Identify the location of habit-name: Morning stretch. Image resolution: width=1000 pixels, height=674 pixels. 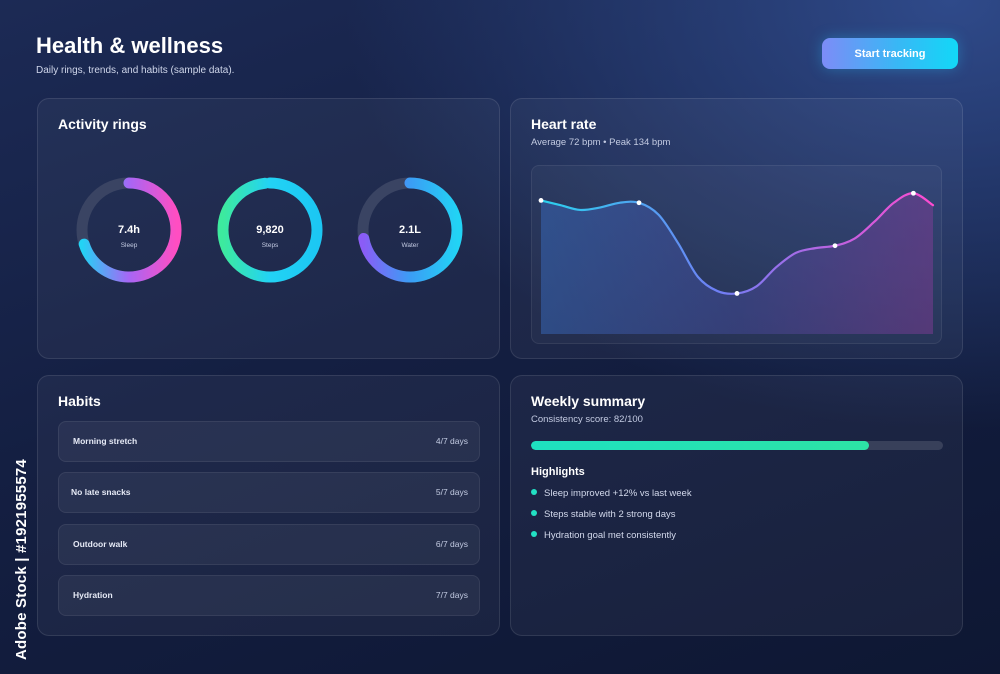
(105, 441).